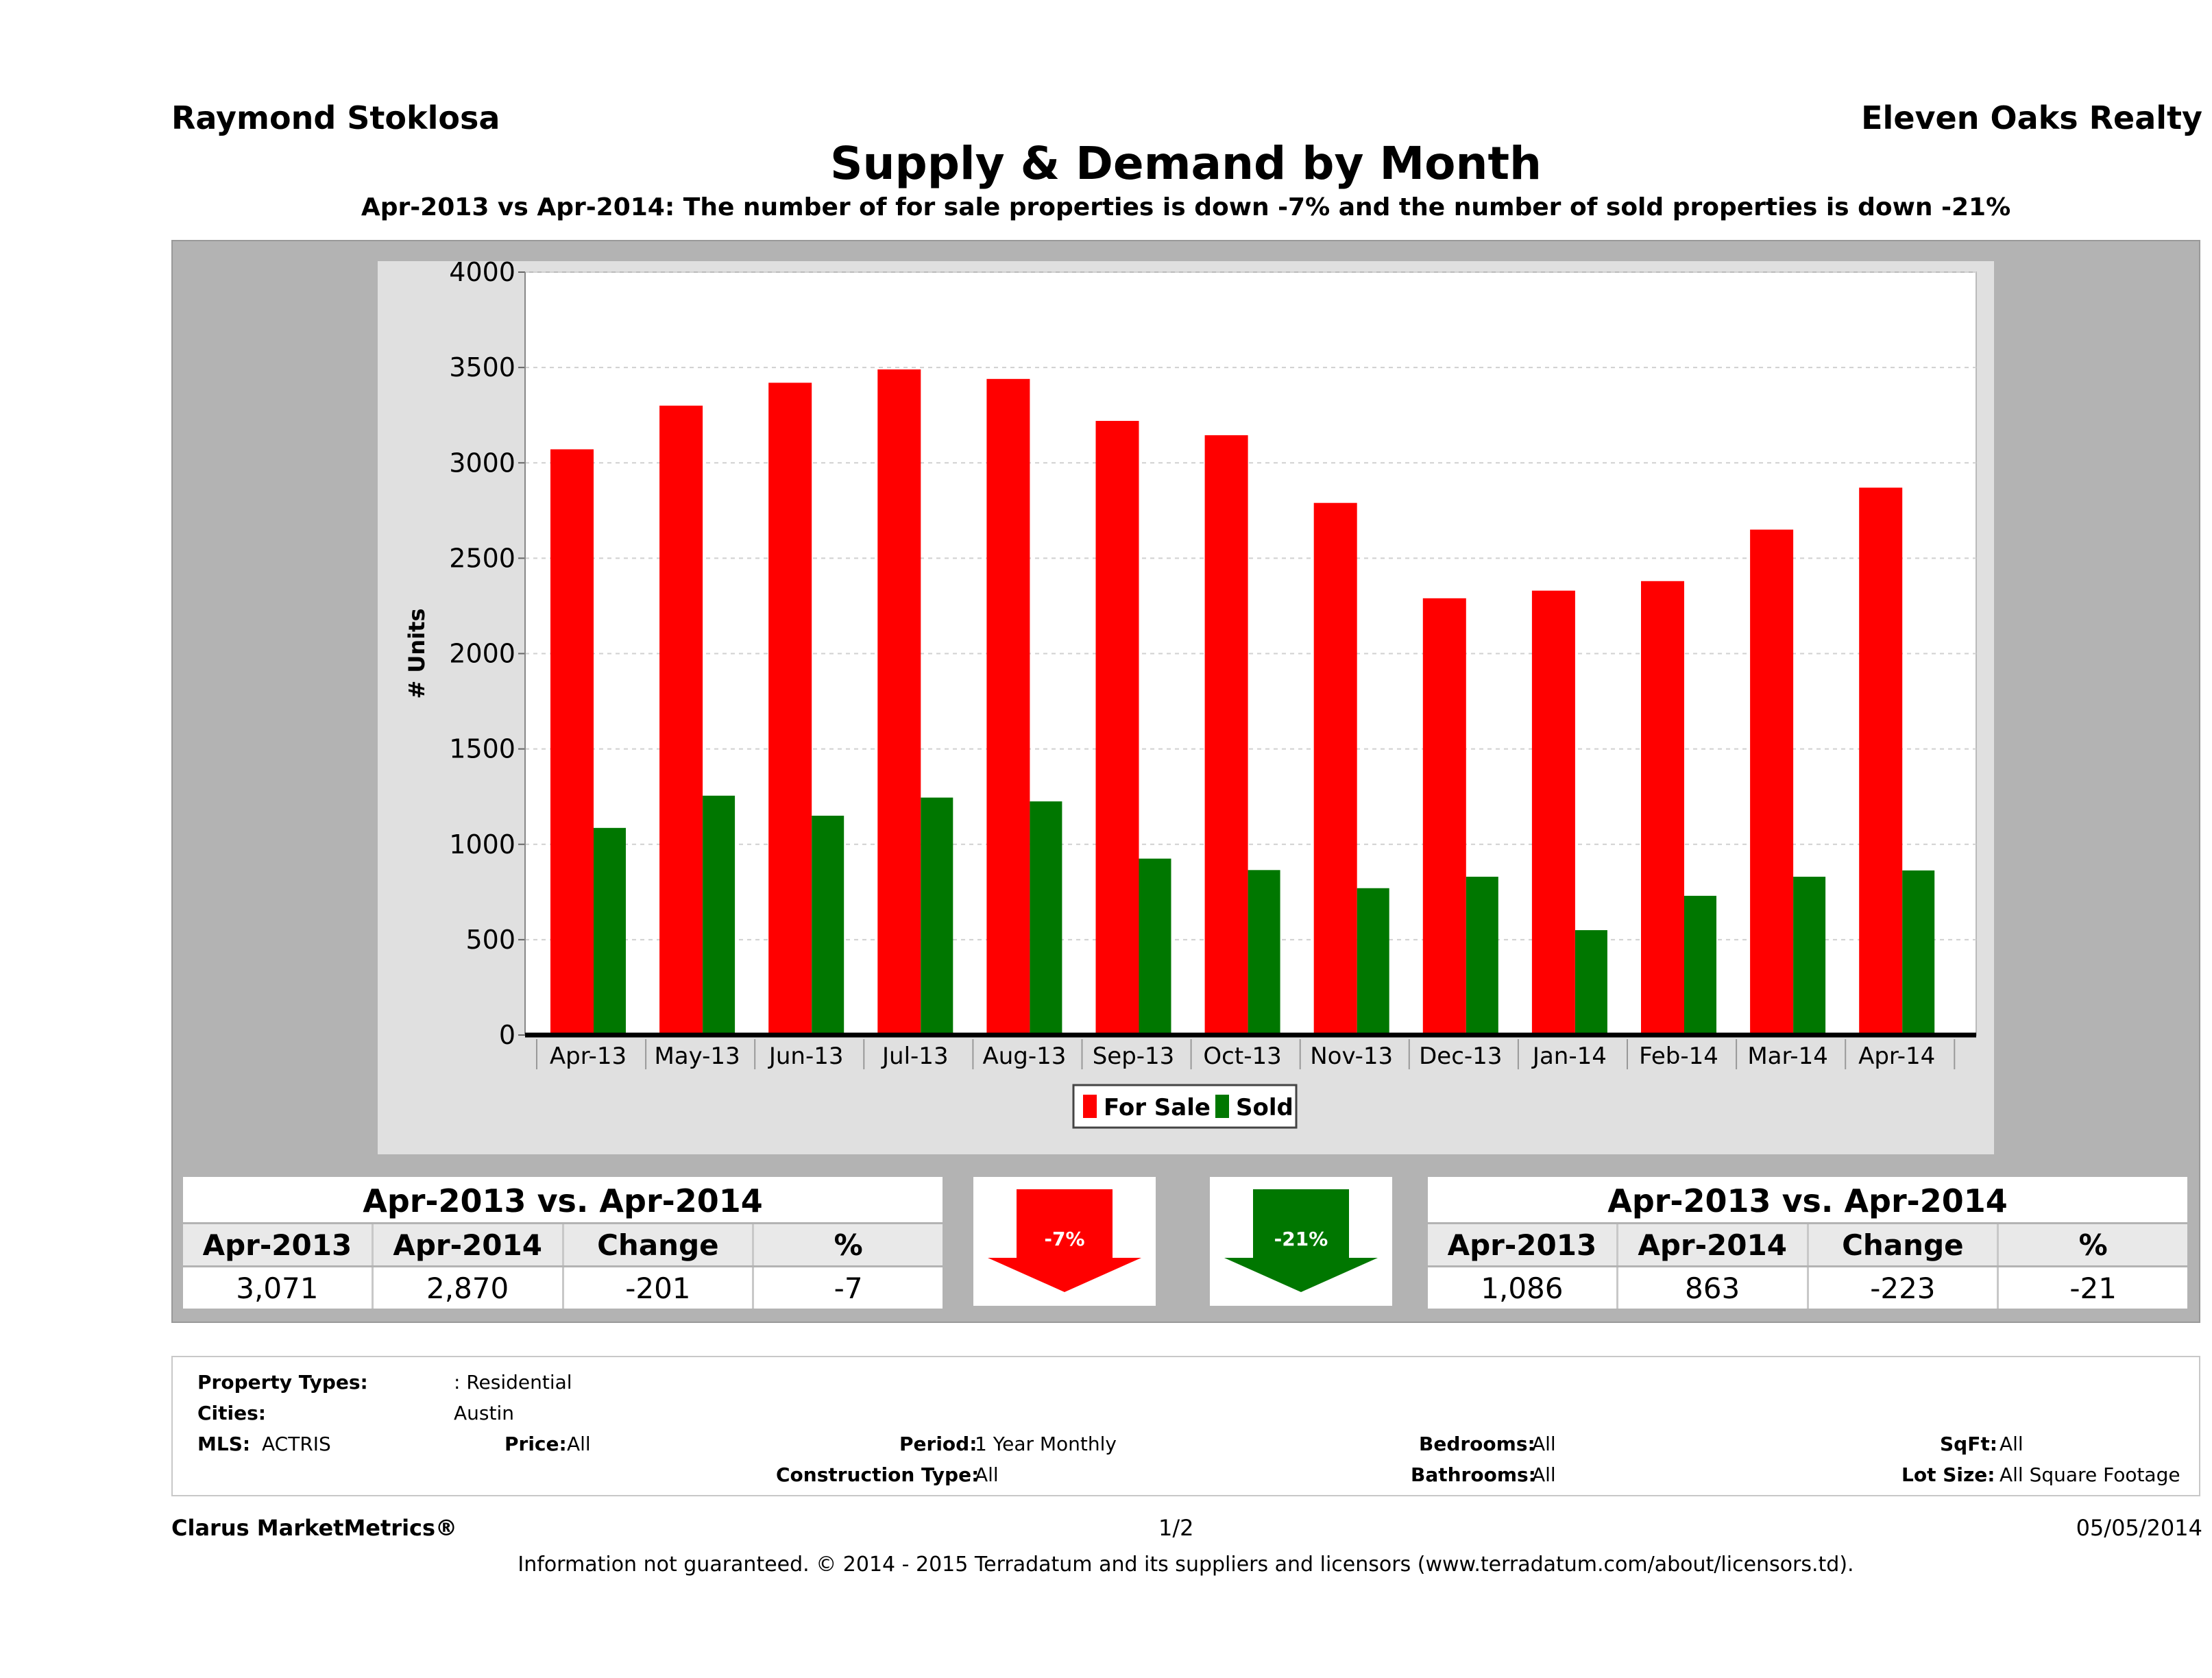 This screenshot has width=2212, height=1678. I want to click on sold-stats-heading: Apr-2013 vs. Apr-2014, so click(1807, 1200).